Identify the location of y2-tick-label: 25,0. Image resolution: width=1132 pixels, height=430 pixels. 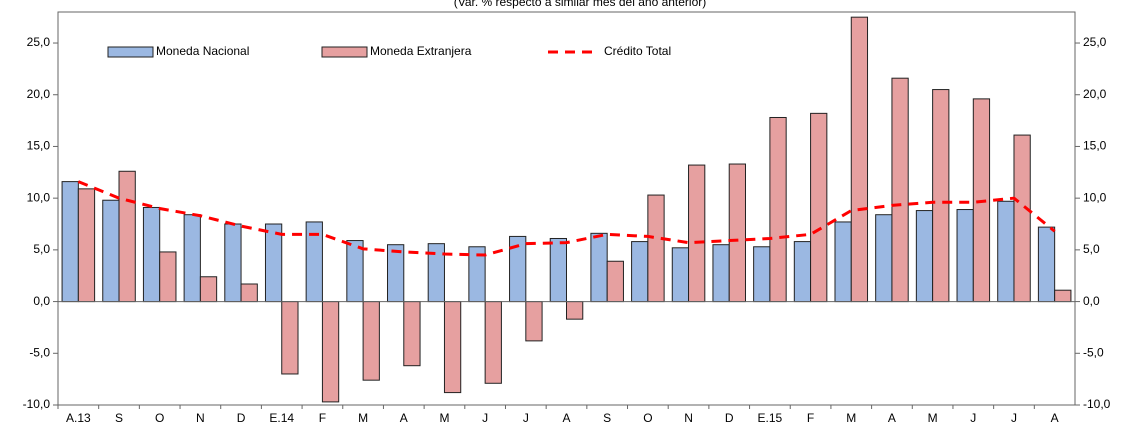
(1095, 42).